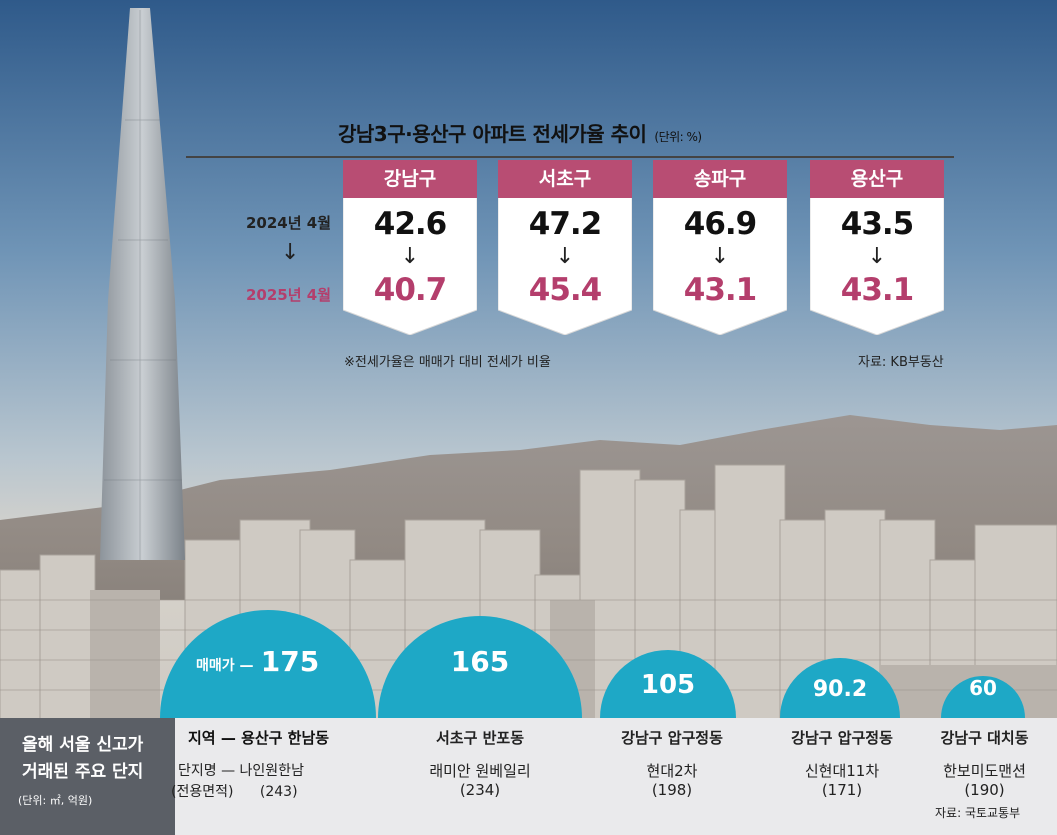 Image resolution: width=1057 pixels, height=835 pixels. What do you see at coordinates (241, 771) in the screenshot?
I see `complex-header: 단지명 — 나인원한남` at bounding box center [241, 771].